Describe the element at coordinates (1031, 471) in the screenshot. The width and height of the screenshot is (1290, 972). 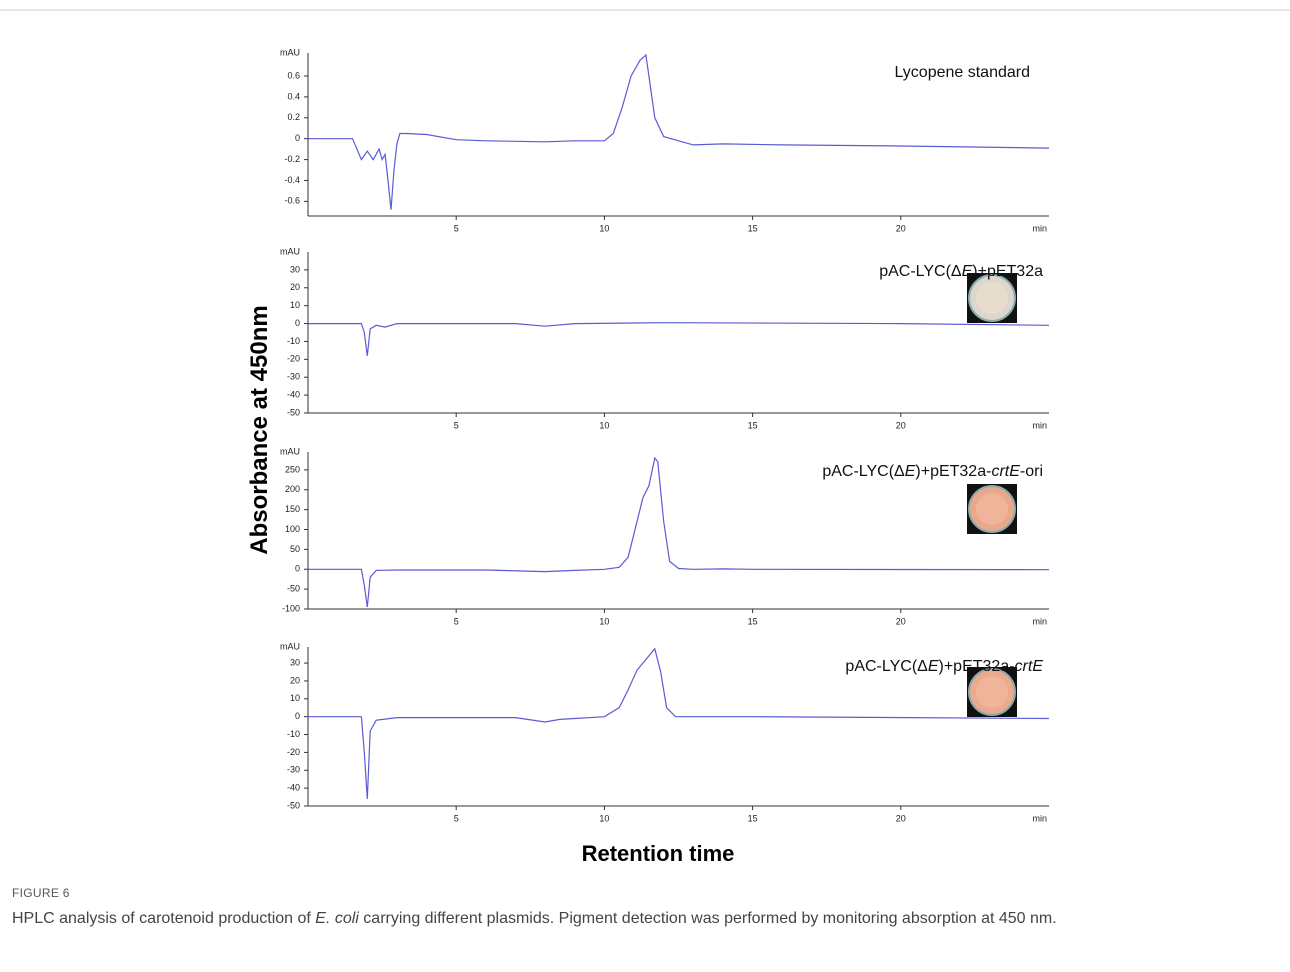
I see `title-part: -ori` at that location.